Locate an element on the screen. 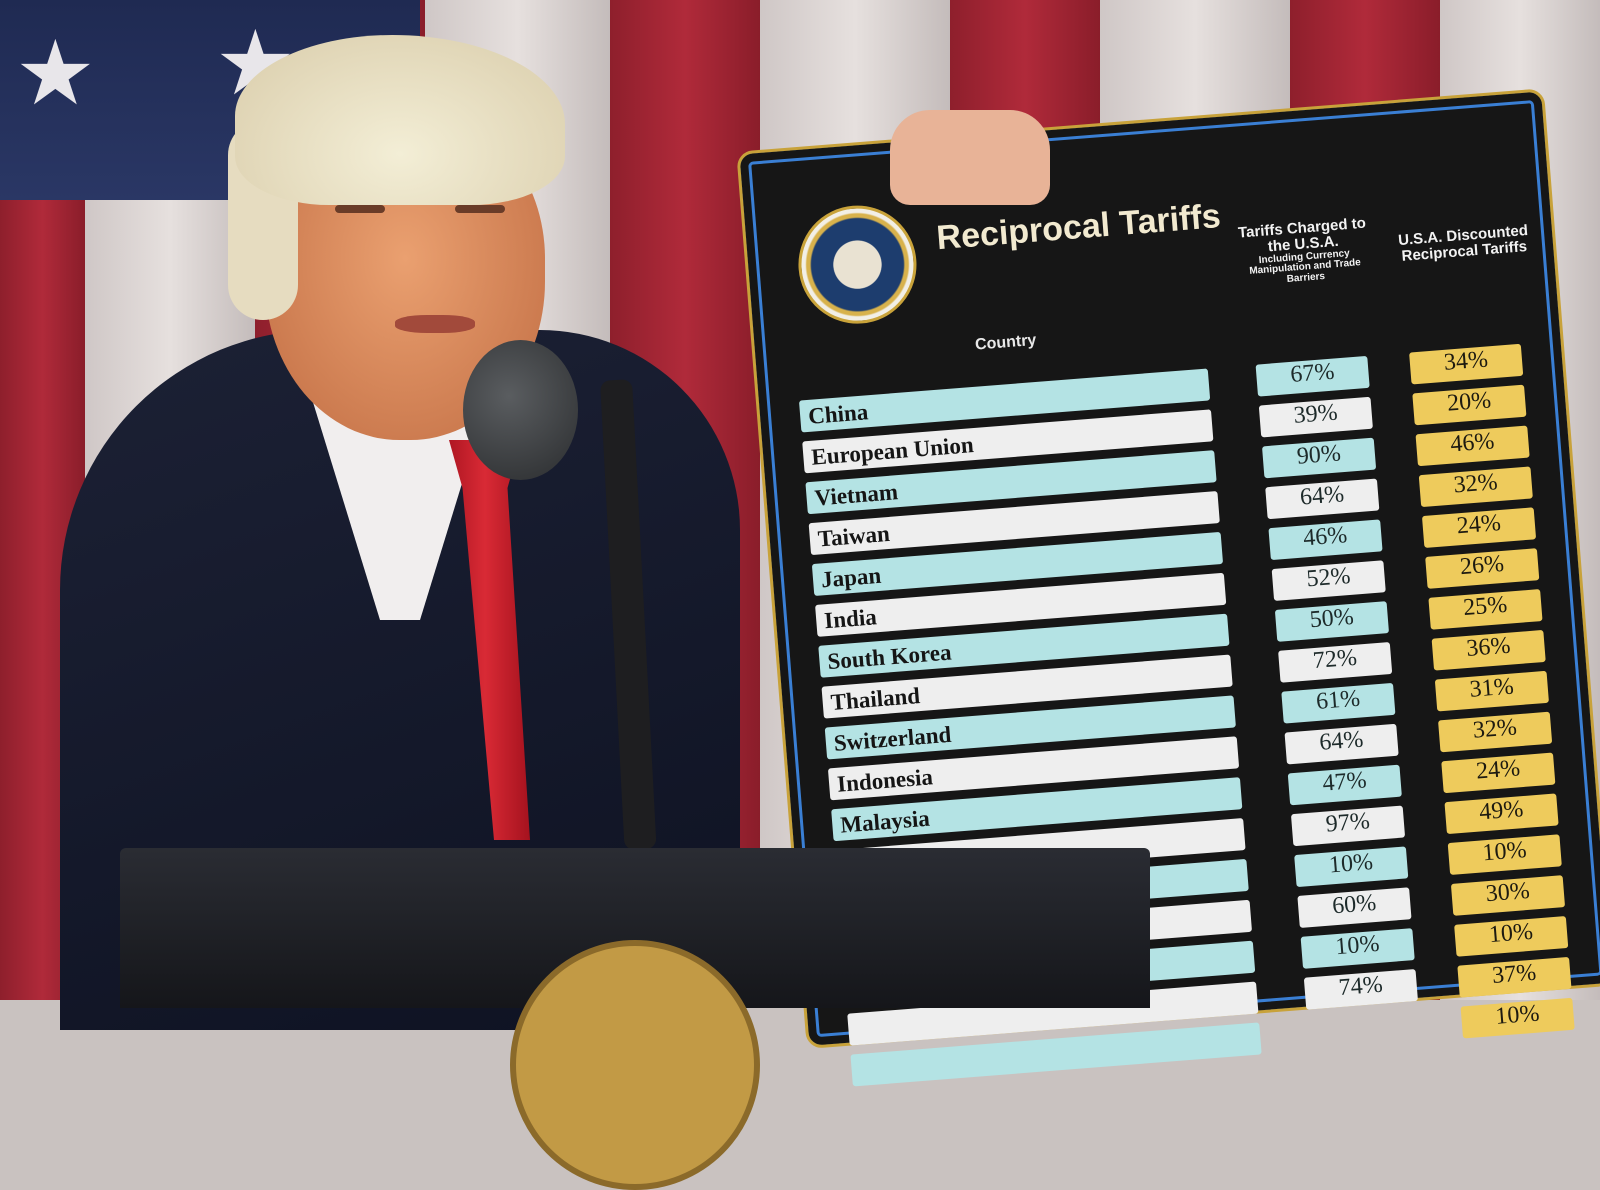  reciprocal-header: U.S.A. Discounted Reciprocal Tariffs is located at coordinates (1463, 243).